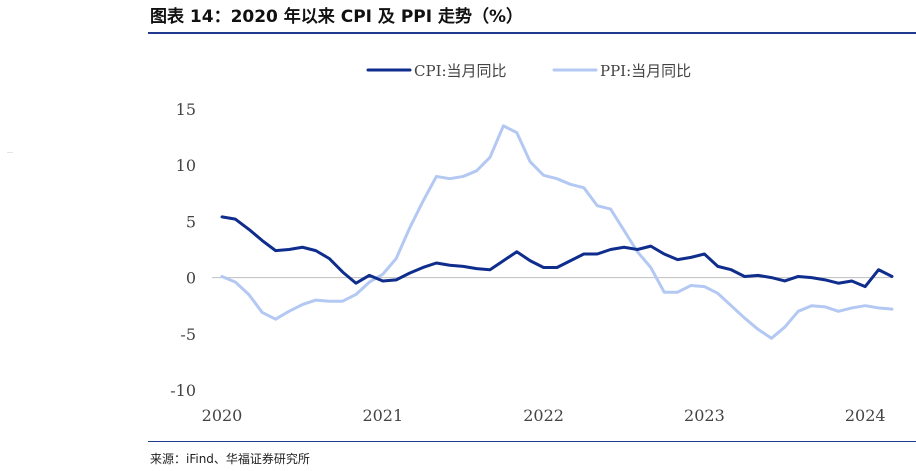  I want to click on chart-title: 图表 14：2020 年以来 CPI 及 PPI 走势（%）, so click(337, 17).